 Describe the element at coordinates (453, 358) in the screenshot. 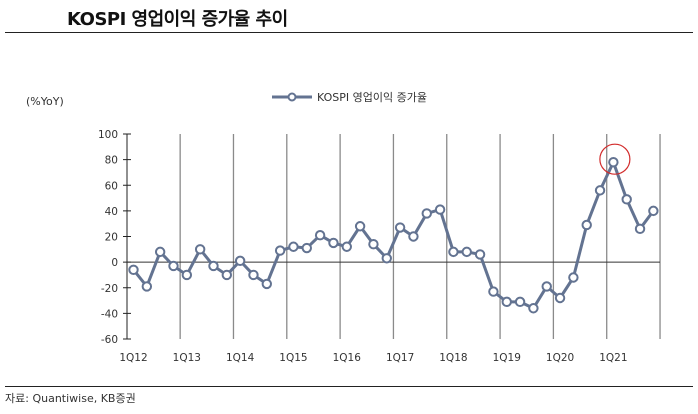

I see `x-tick-label: 1Q18` at that location.